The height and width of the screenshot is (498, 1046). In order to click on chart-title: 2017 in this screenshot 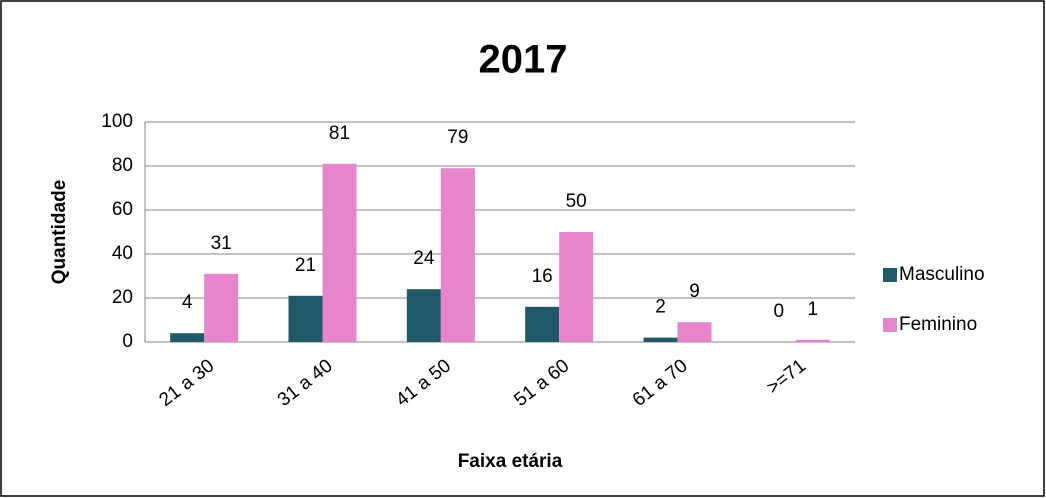, I will do `click(523, 60)`.